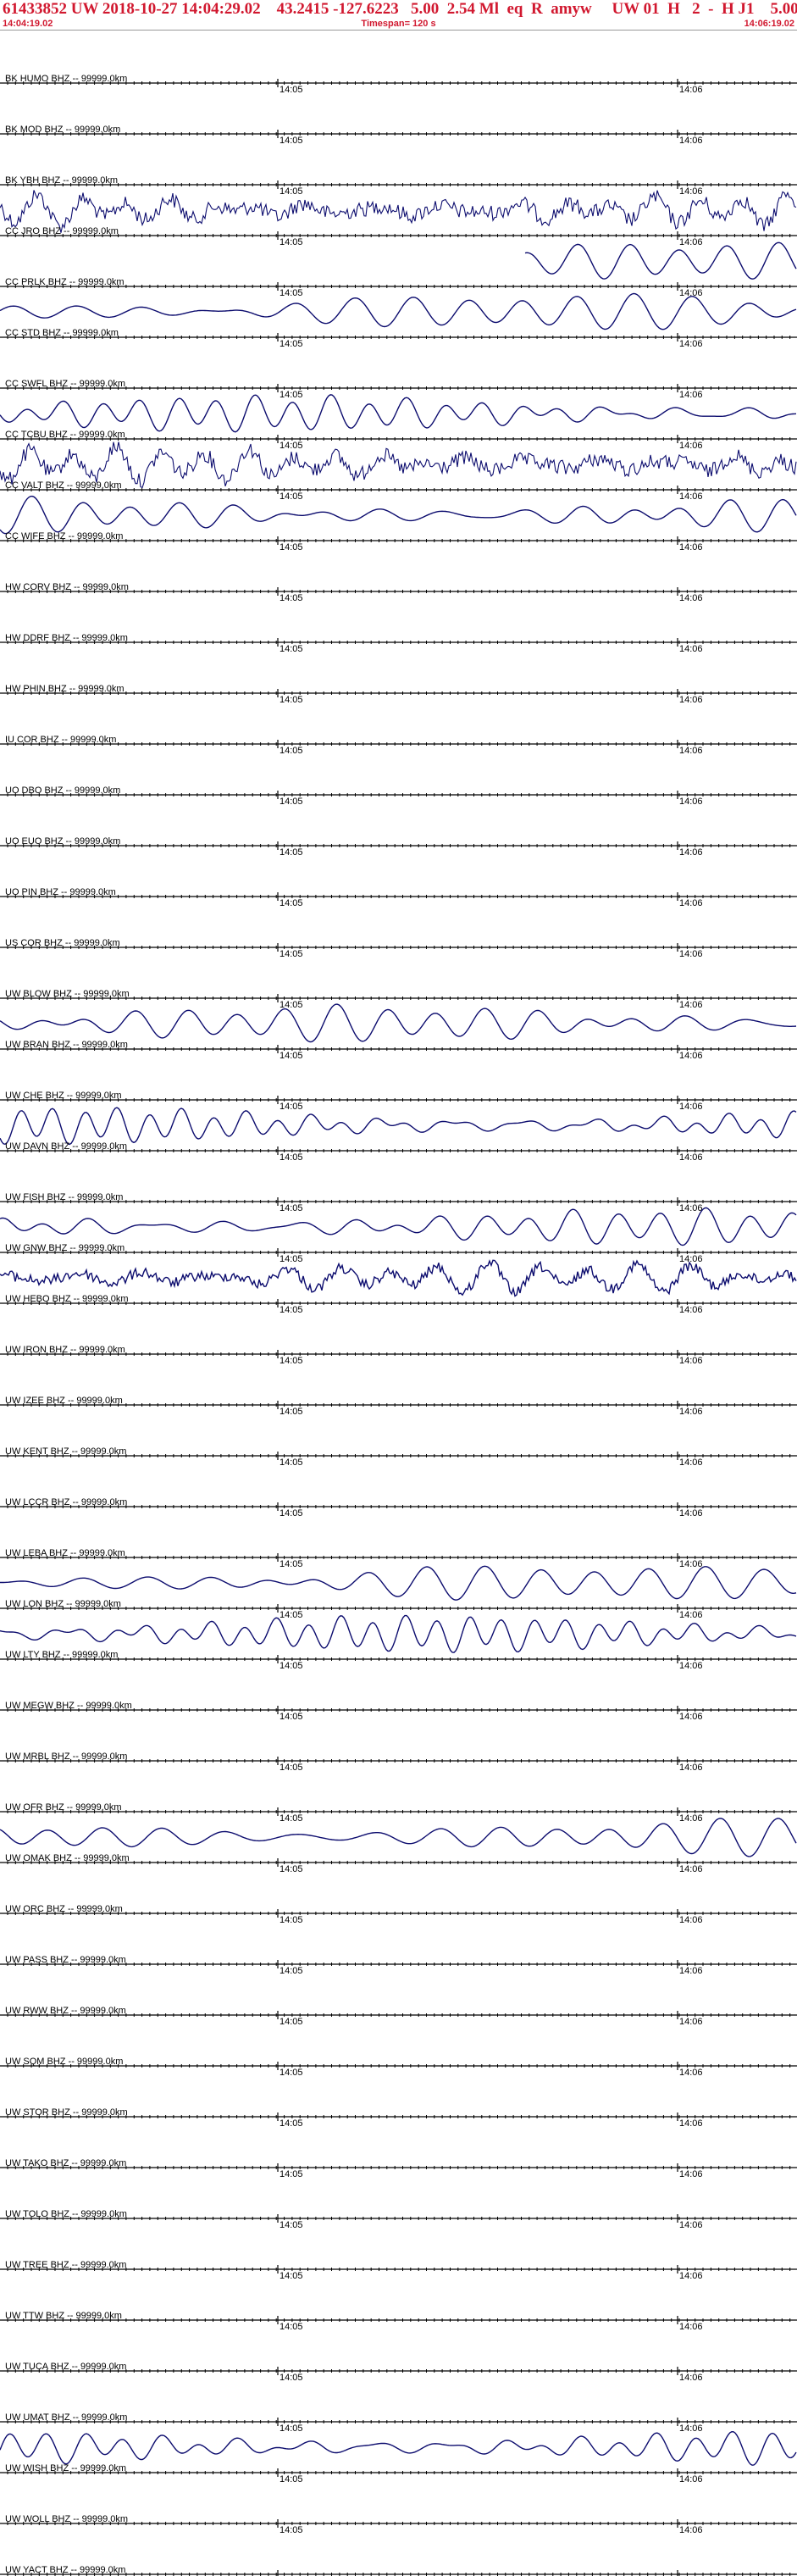 The image size is (797, 2576). What do you see at coordinates (60, 740) in the screenshot?
I see `channel-label: IU COR BHZ -- 99999.0km` at bounding box center [60, 740].